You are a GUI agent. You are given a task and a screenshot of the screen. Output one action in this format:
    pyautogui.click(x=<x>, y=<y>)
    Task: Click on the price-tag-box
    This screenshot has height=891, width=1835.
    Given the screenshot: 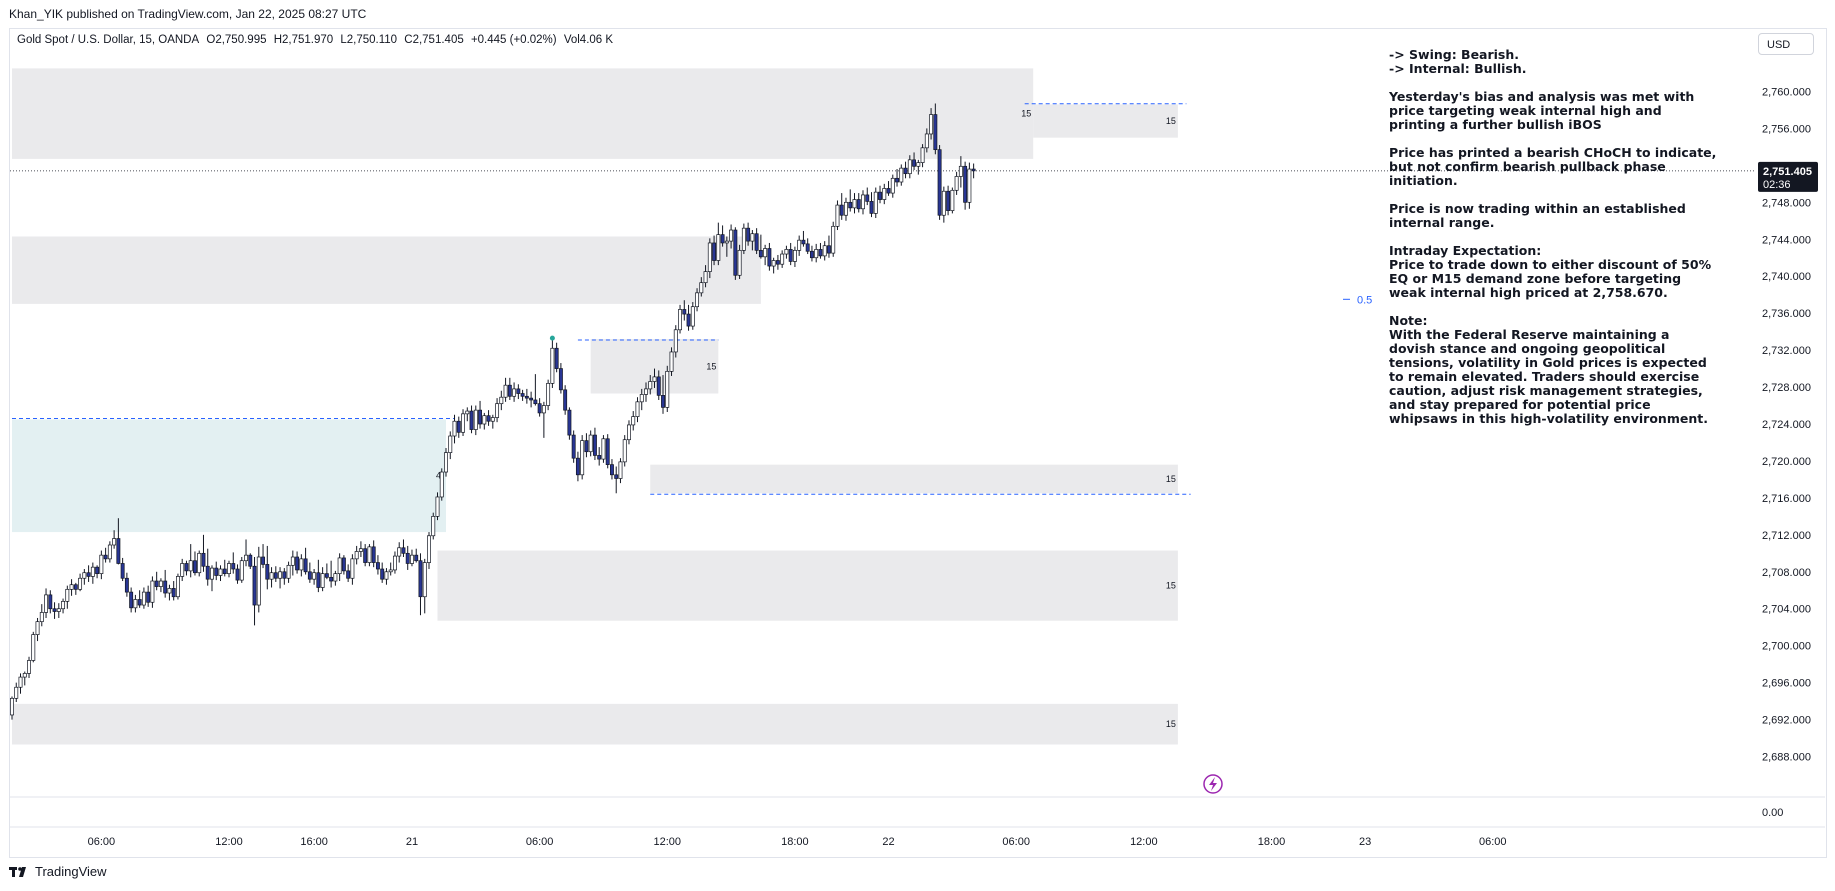 What is the action you would take?
    pyautogui.click(x=1788, y=176)
    